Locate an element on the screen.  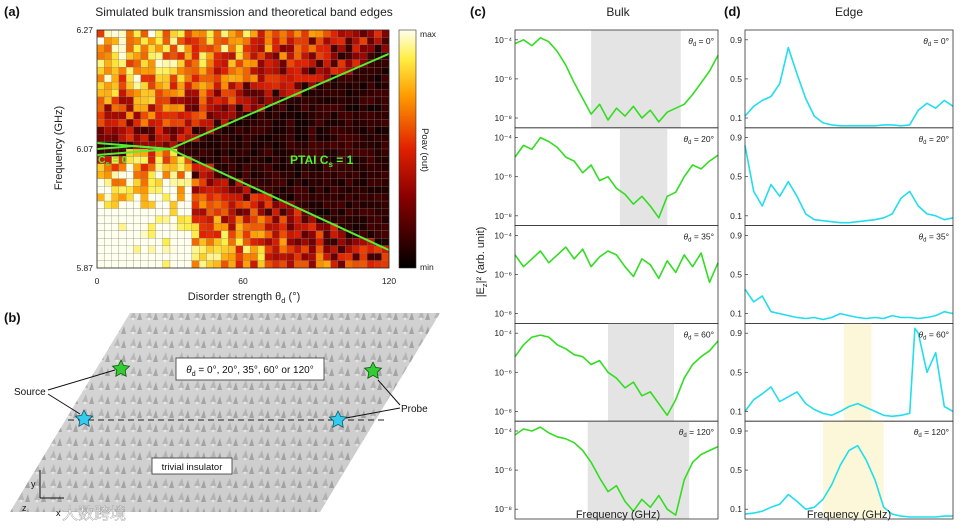
source-label: Source is located at coordinates (30, 392).